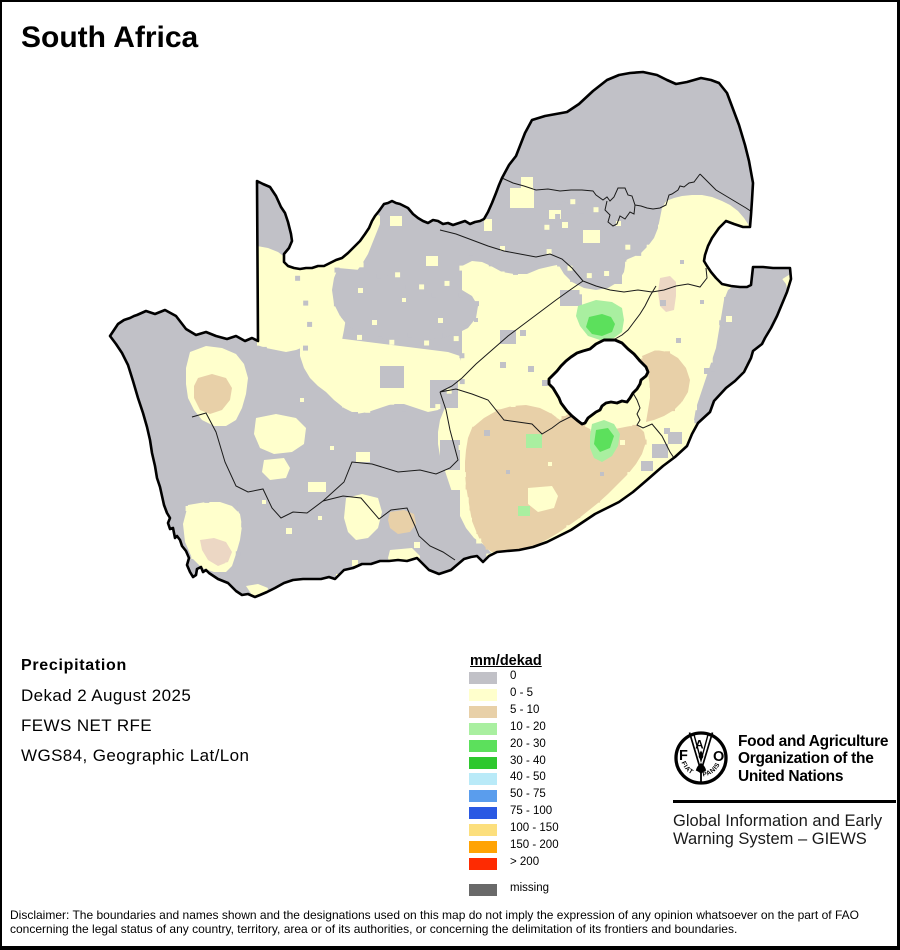 Image resolution: width=900 pixels, height=950 pixels. I want to click on svg-text: O, so click(718, 757).